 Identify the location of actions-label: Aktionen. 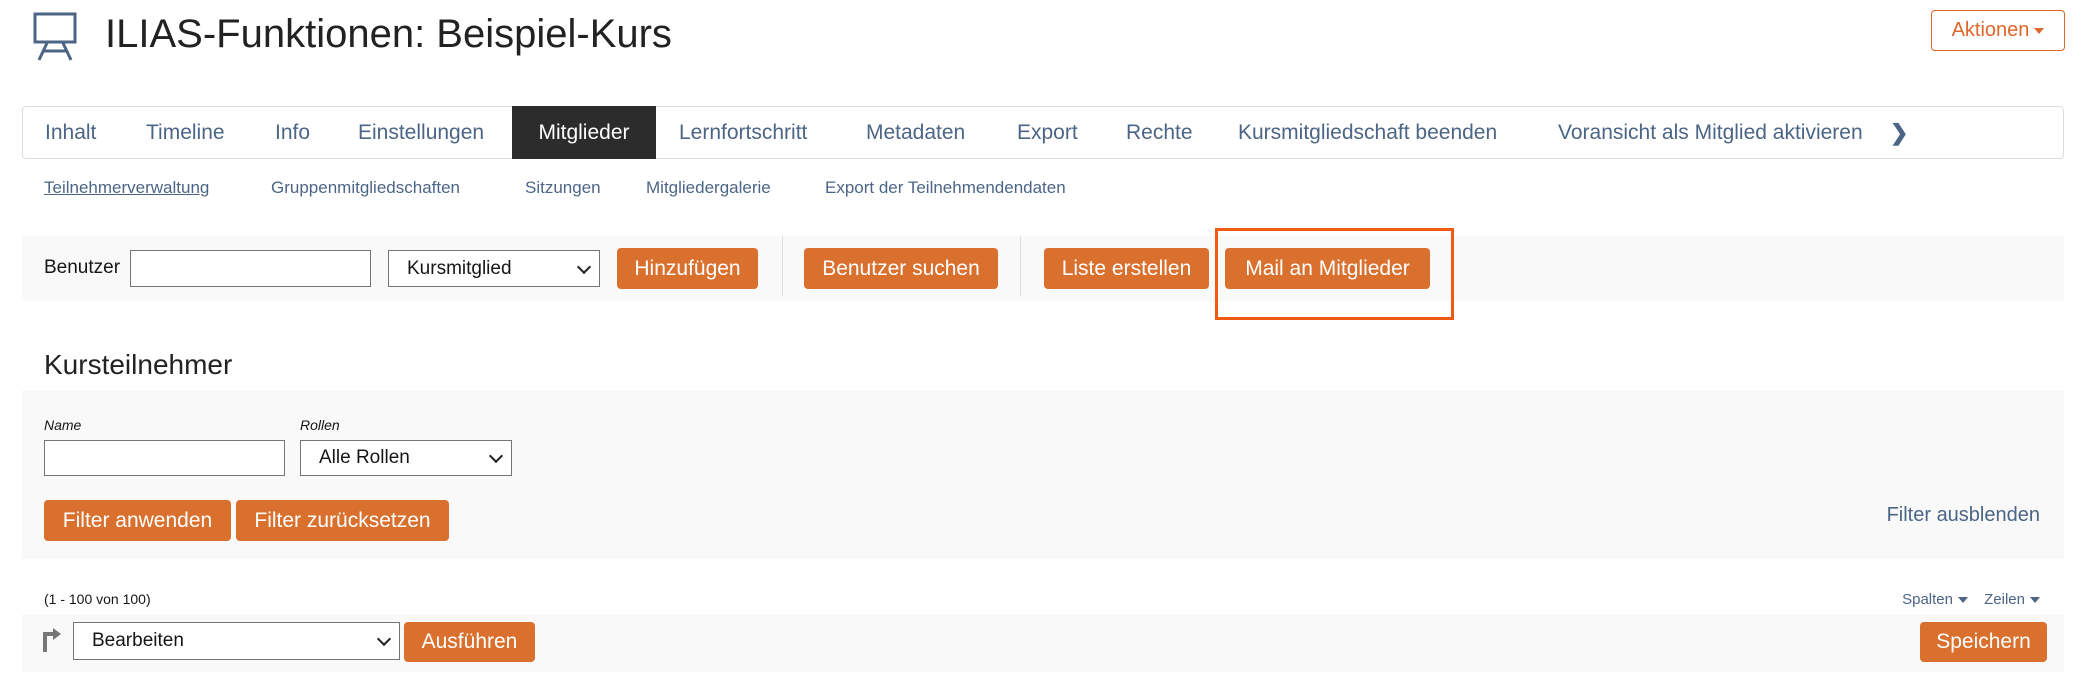
(1990, 30).